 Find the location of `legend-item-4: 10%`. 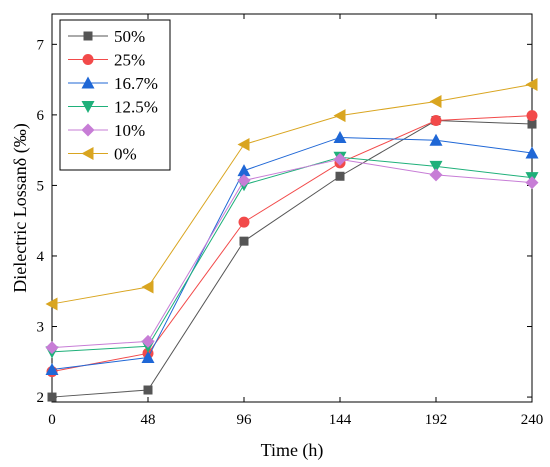

legend-item-4: 10% is located at coordinates (106, 130).